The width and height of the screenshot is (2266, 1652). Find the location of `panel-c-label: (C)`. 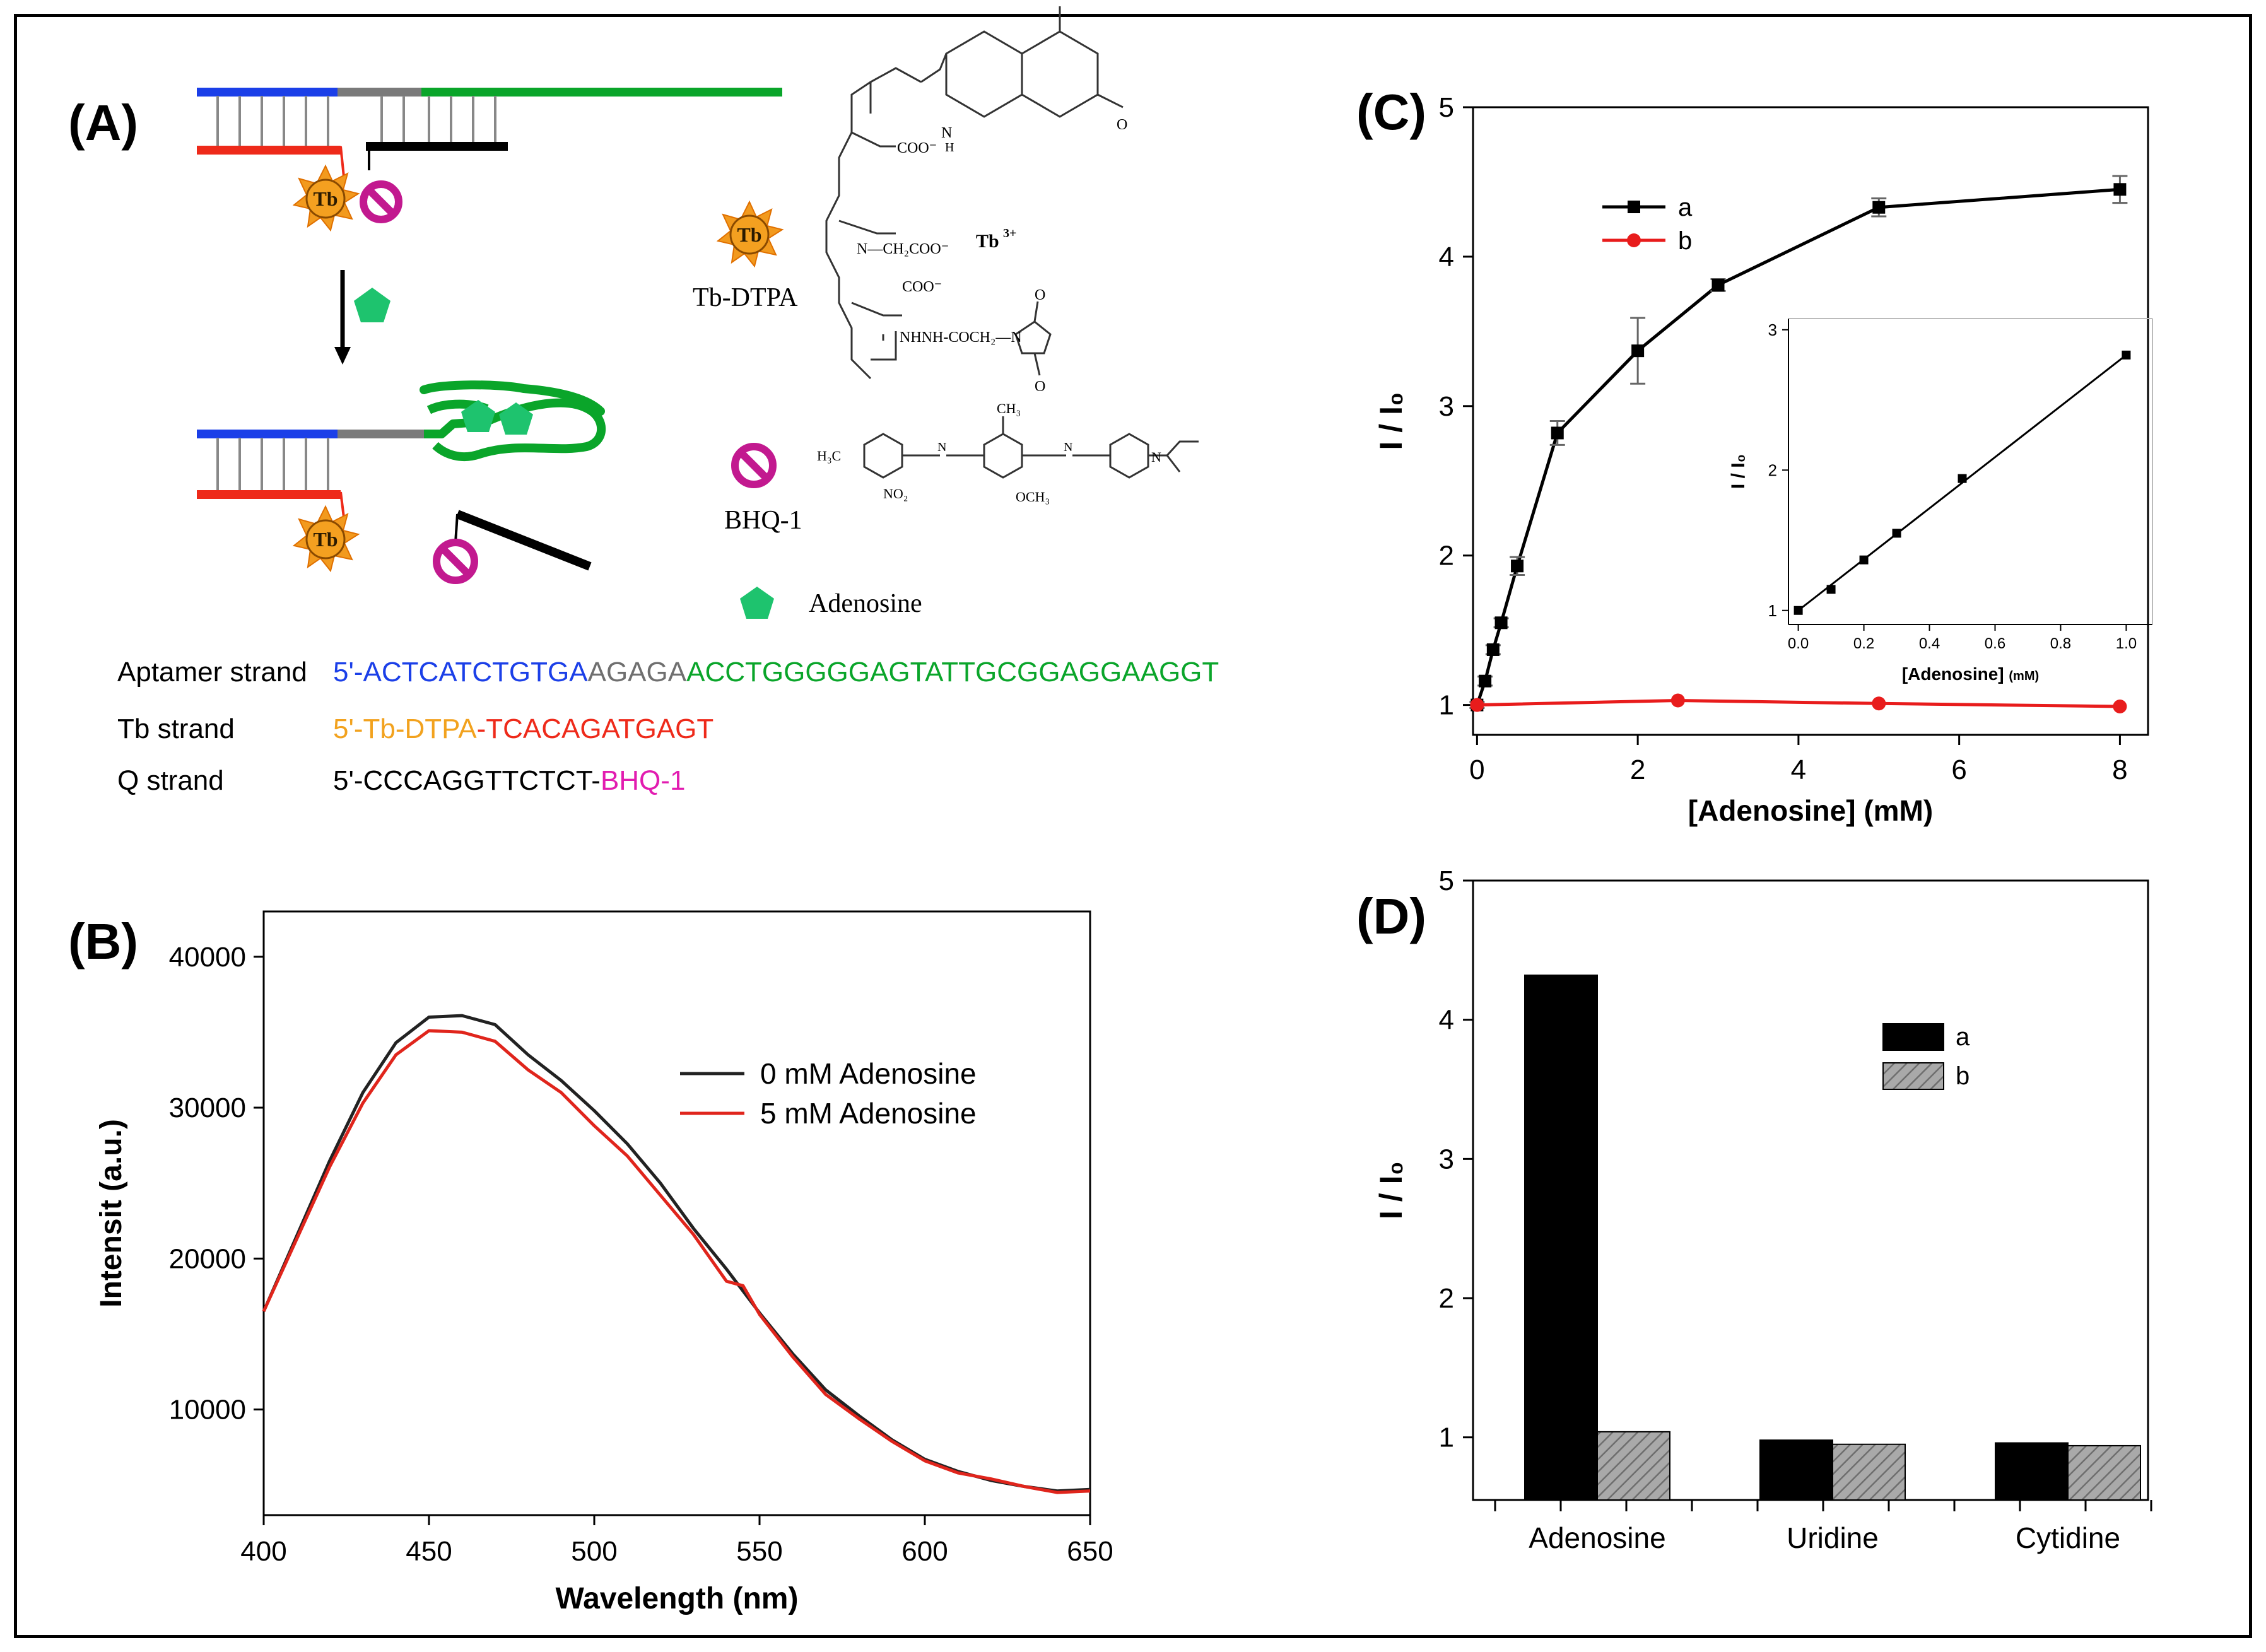

panel-c-label: (C) is located at coordinates (1391, 112).